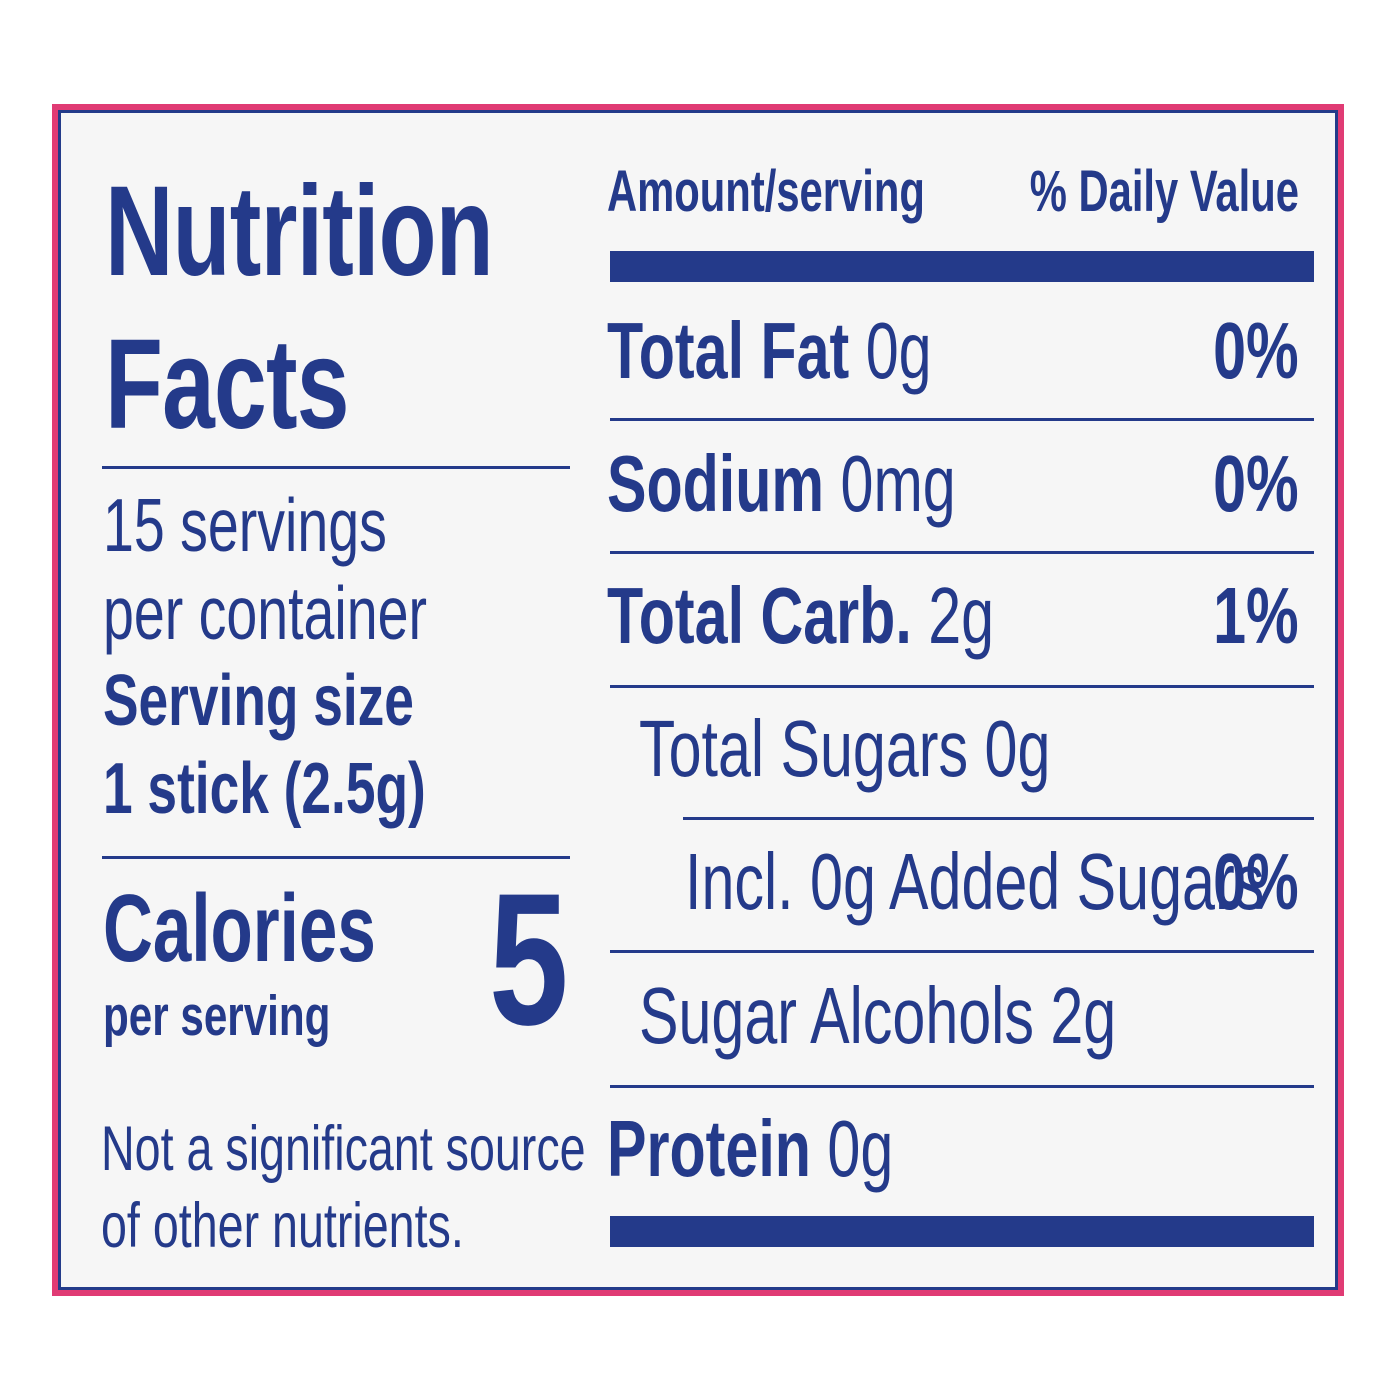 The width and height of the screenshot is (1395, 1400). Describe the element at coordinates (961, 615) in the screenshot. I see `nutrient-amount: 2g` at that location.